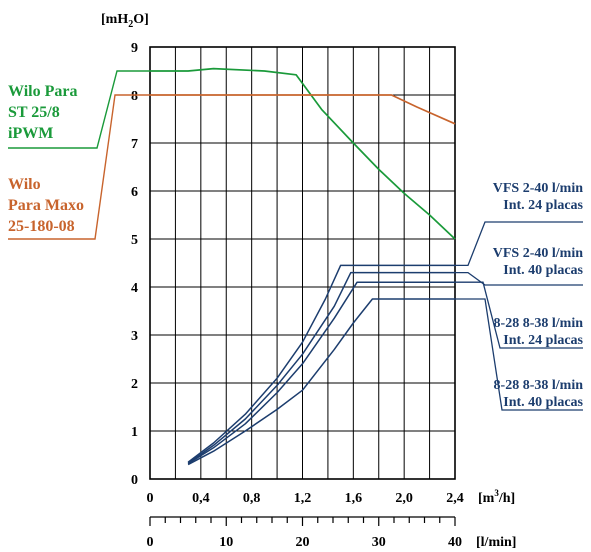 This screenshot has height=552, width=591. Describe the element at coordinates (303, 542) in the screenshot. I see `x2-tick-label: 20` at that location.